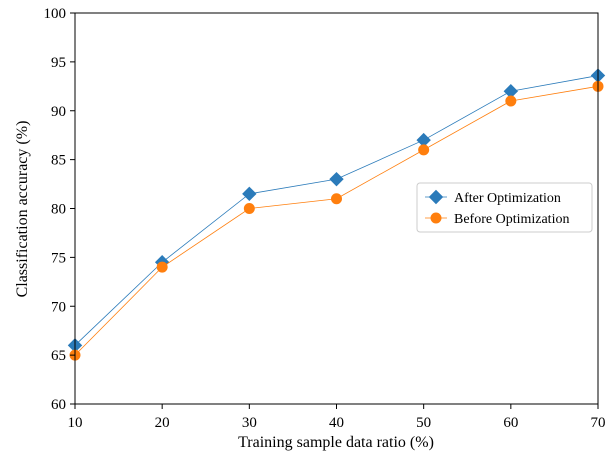  What do you see at coordinates (423, 423) in the screenshot?
I see `x-tick-label: 50` at bounding box center [423, 423].